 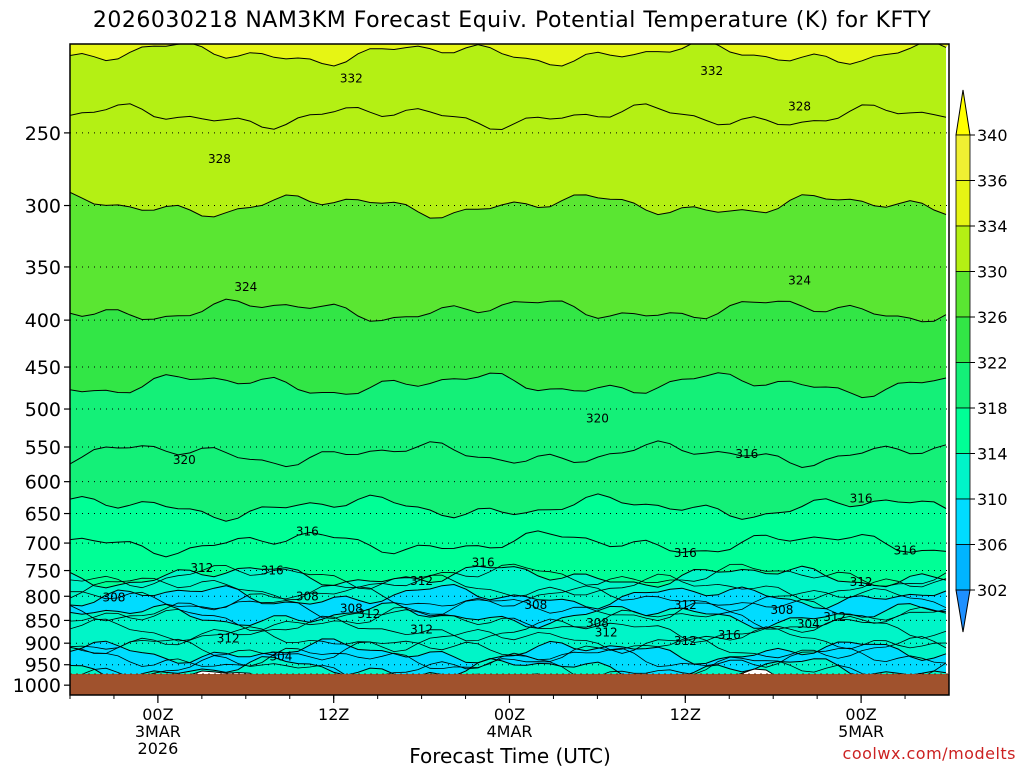 What do you see at coordinates (992, 363) in the screenshot?
I see `colorbar-tick-label: 322` at bounding box center [992, 363].